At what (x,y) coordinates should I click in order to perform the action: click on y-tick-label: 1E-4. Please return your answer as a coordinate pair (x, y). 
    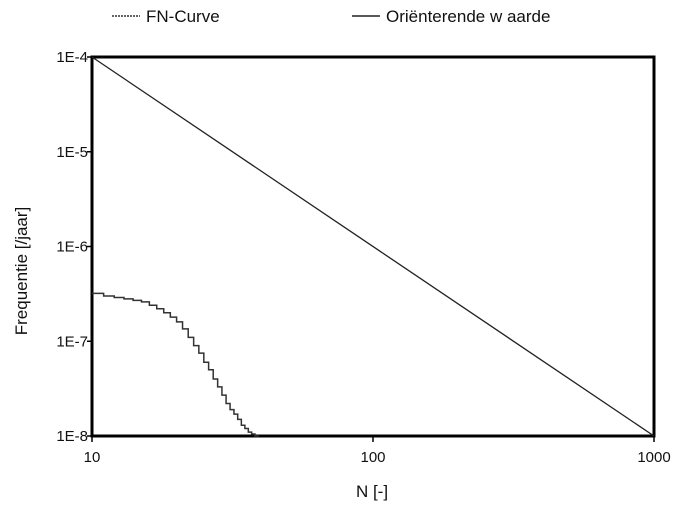
    Looking at the image, I should click on (72, 57).